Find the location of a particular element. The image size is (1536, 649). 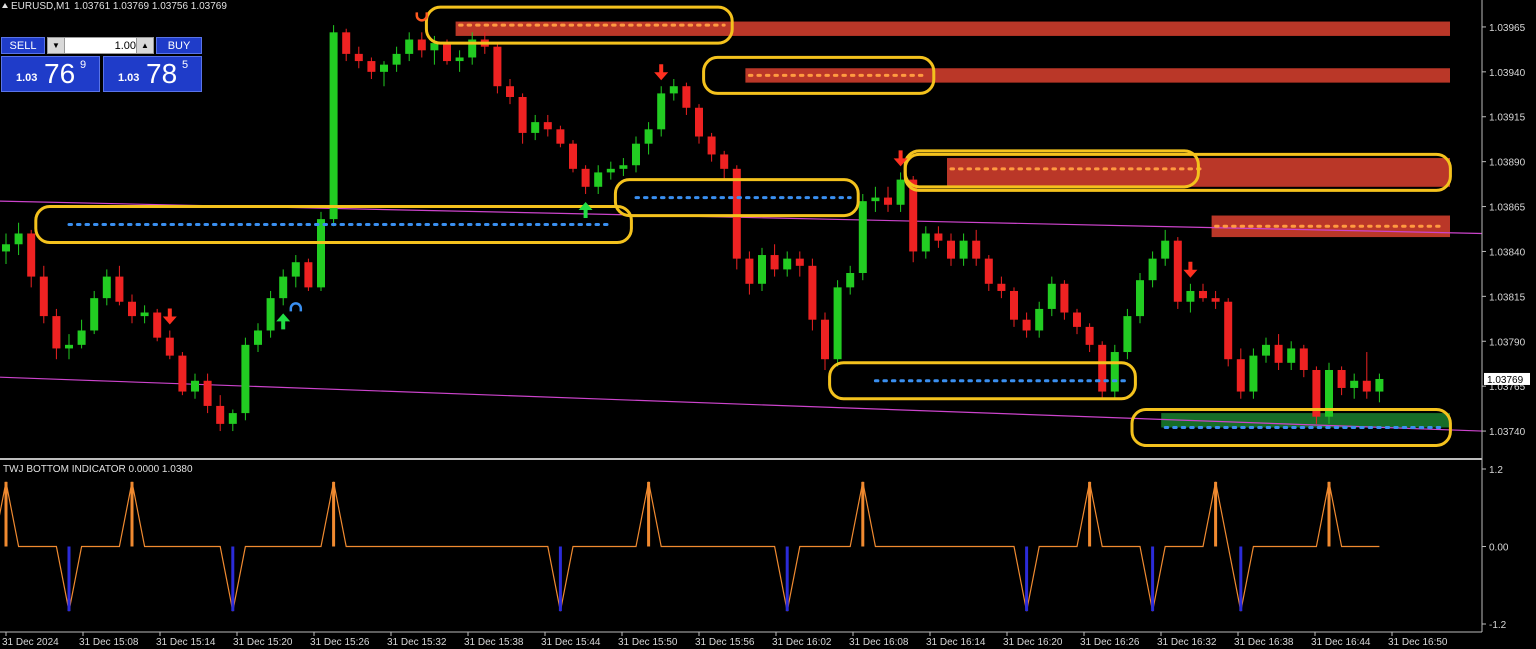

price-tick-label: 1.03965 is located at coordinates (1507, 28).